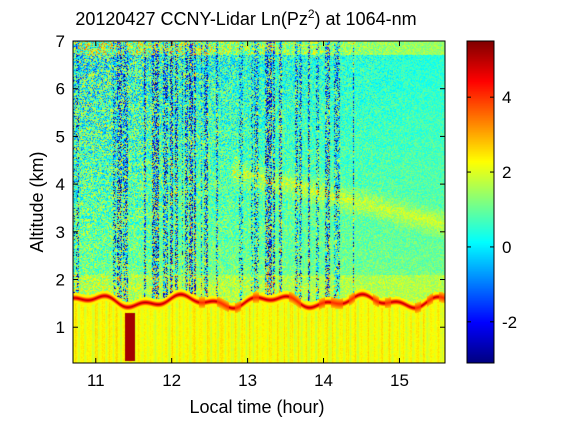 This screenshot has width=568, height=425. I want to click on y-tick-label: 2, so click(60, 280).